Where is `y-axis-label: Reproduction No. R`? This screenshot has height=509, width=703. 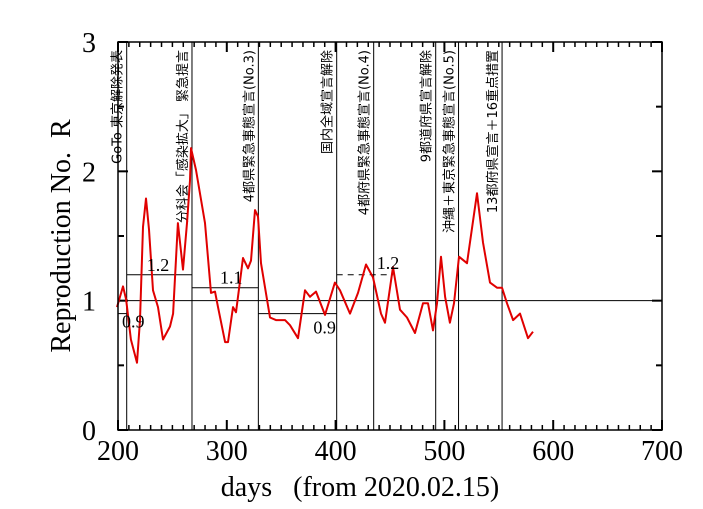
y-axis-label: Reproduction No. R is located at coordinates (61, 236).